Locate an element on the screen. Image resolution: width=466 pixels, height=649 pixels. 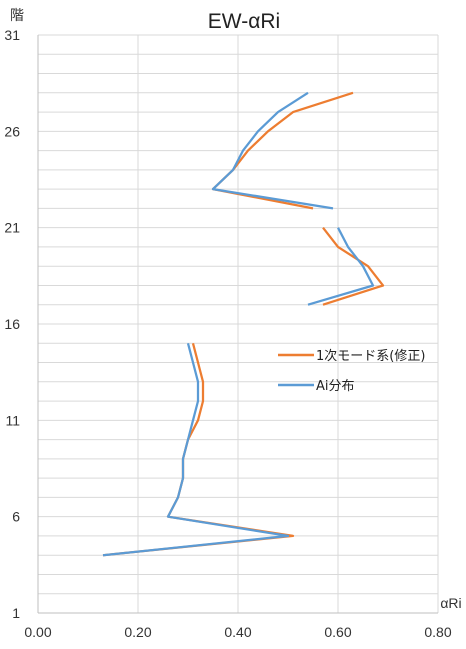
x-tick-label: 0.00 is located at coordinates (37, 632).